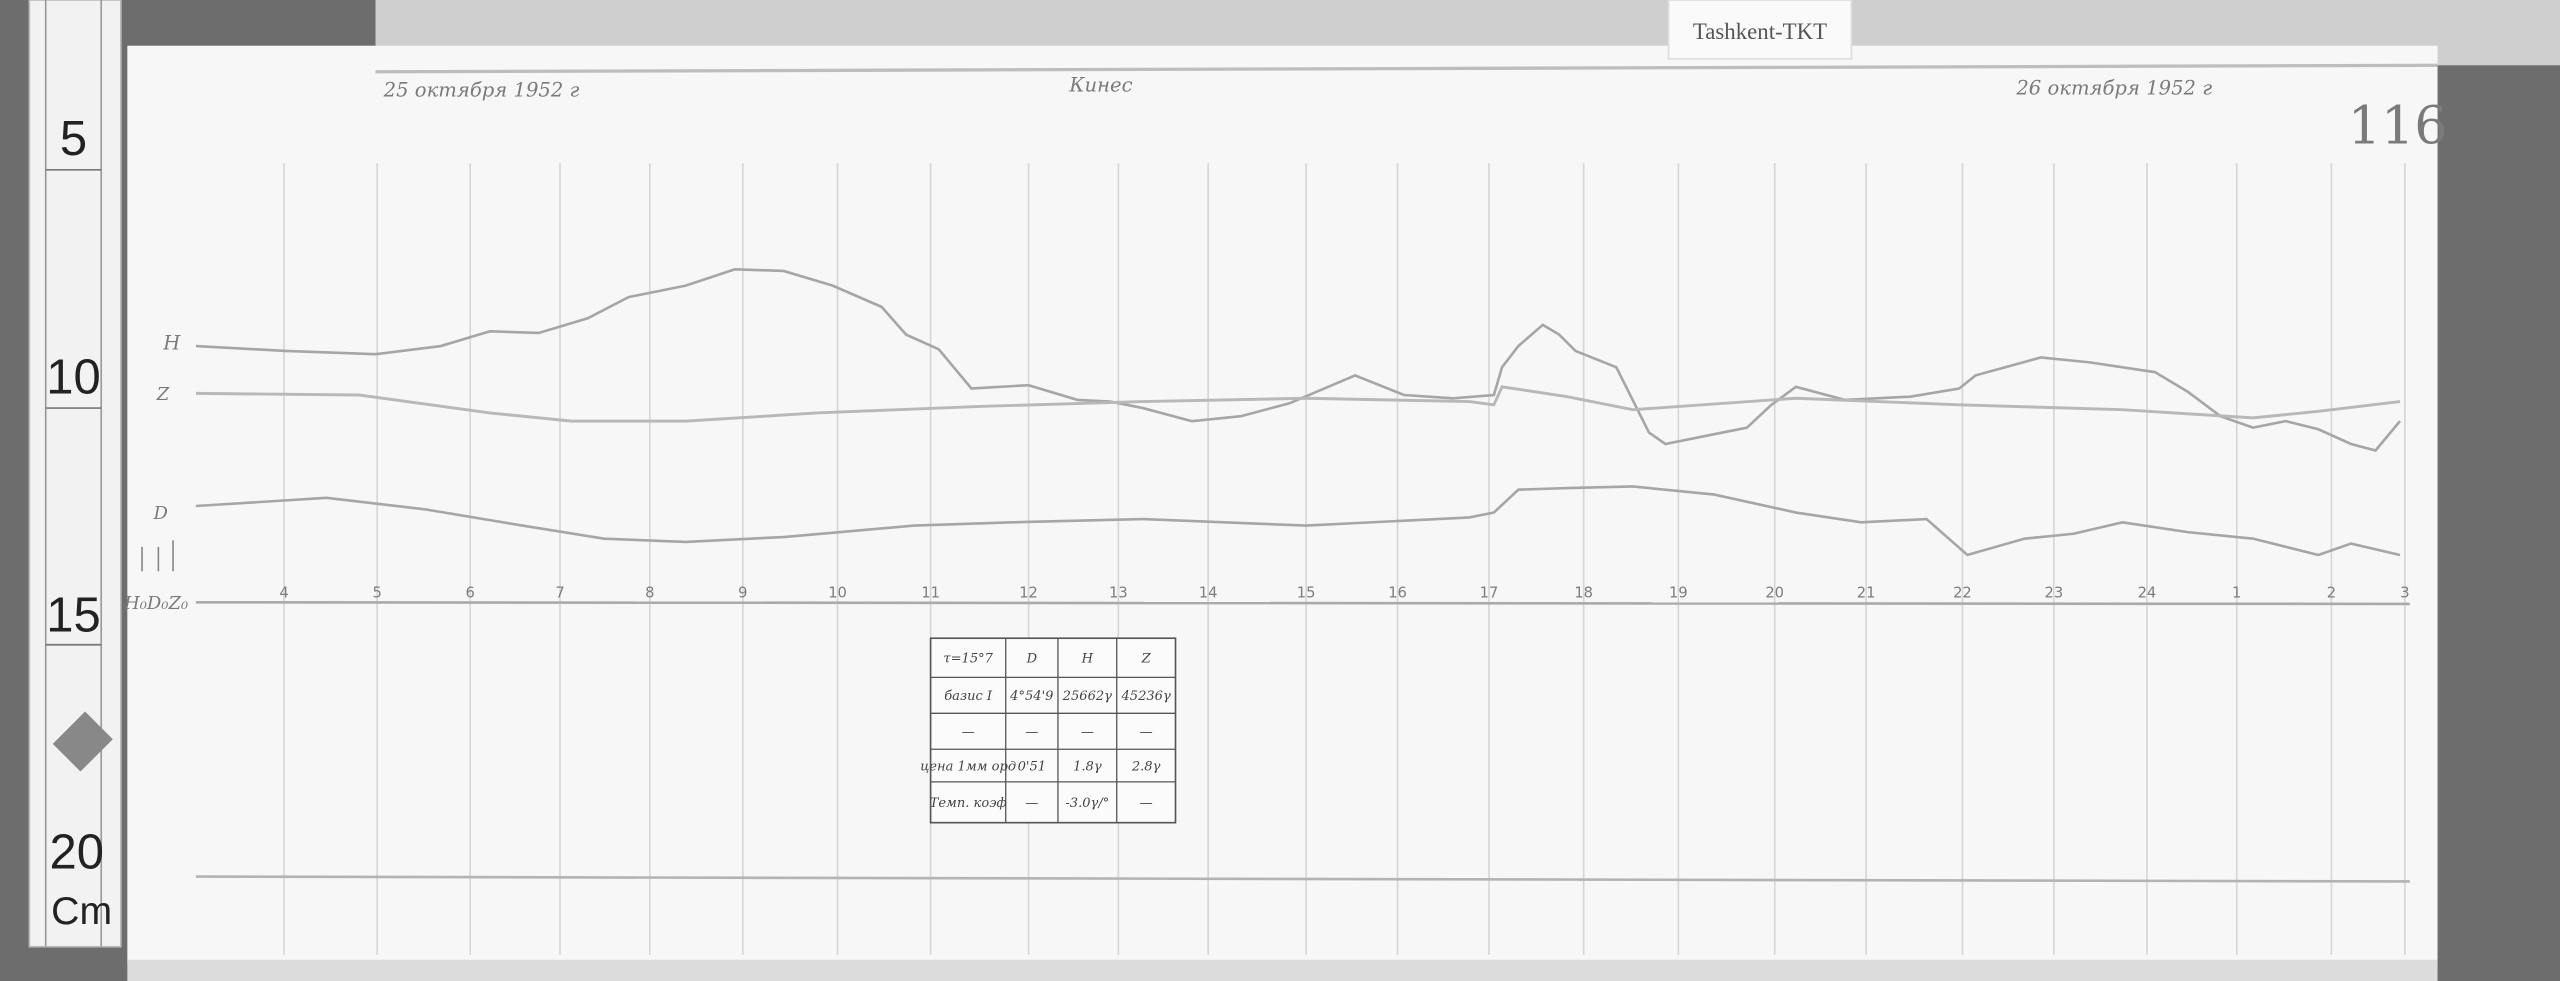  Describe the element at coordinates (1100, 84) in the screenshot. I see `station-name: Кинес` at that location.